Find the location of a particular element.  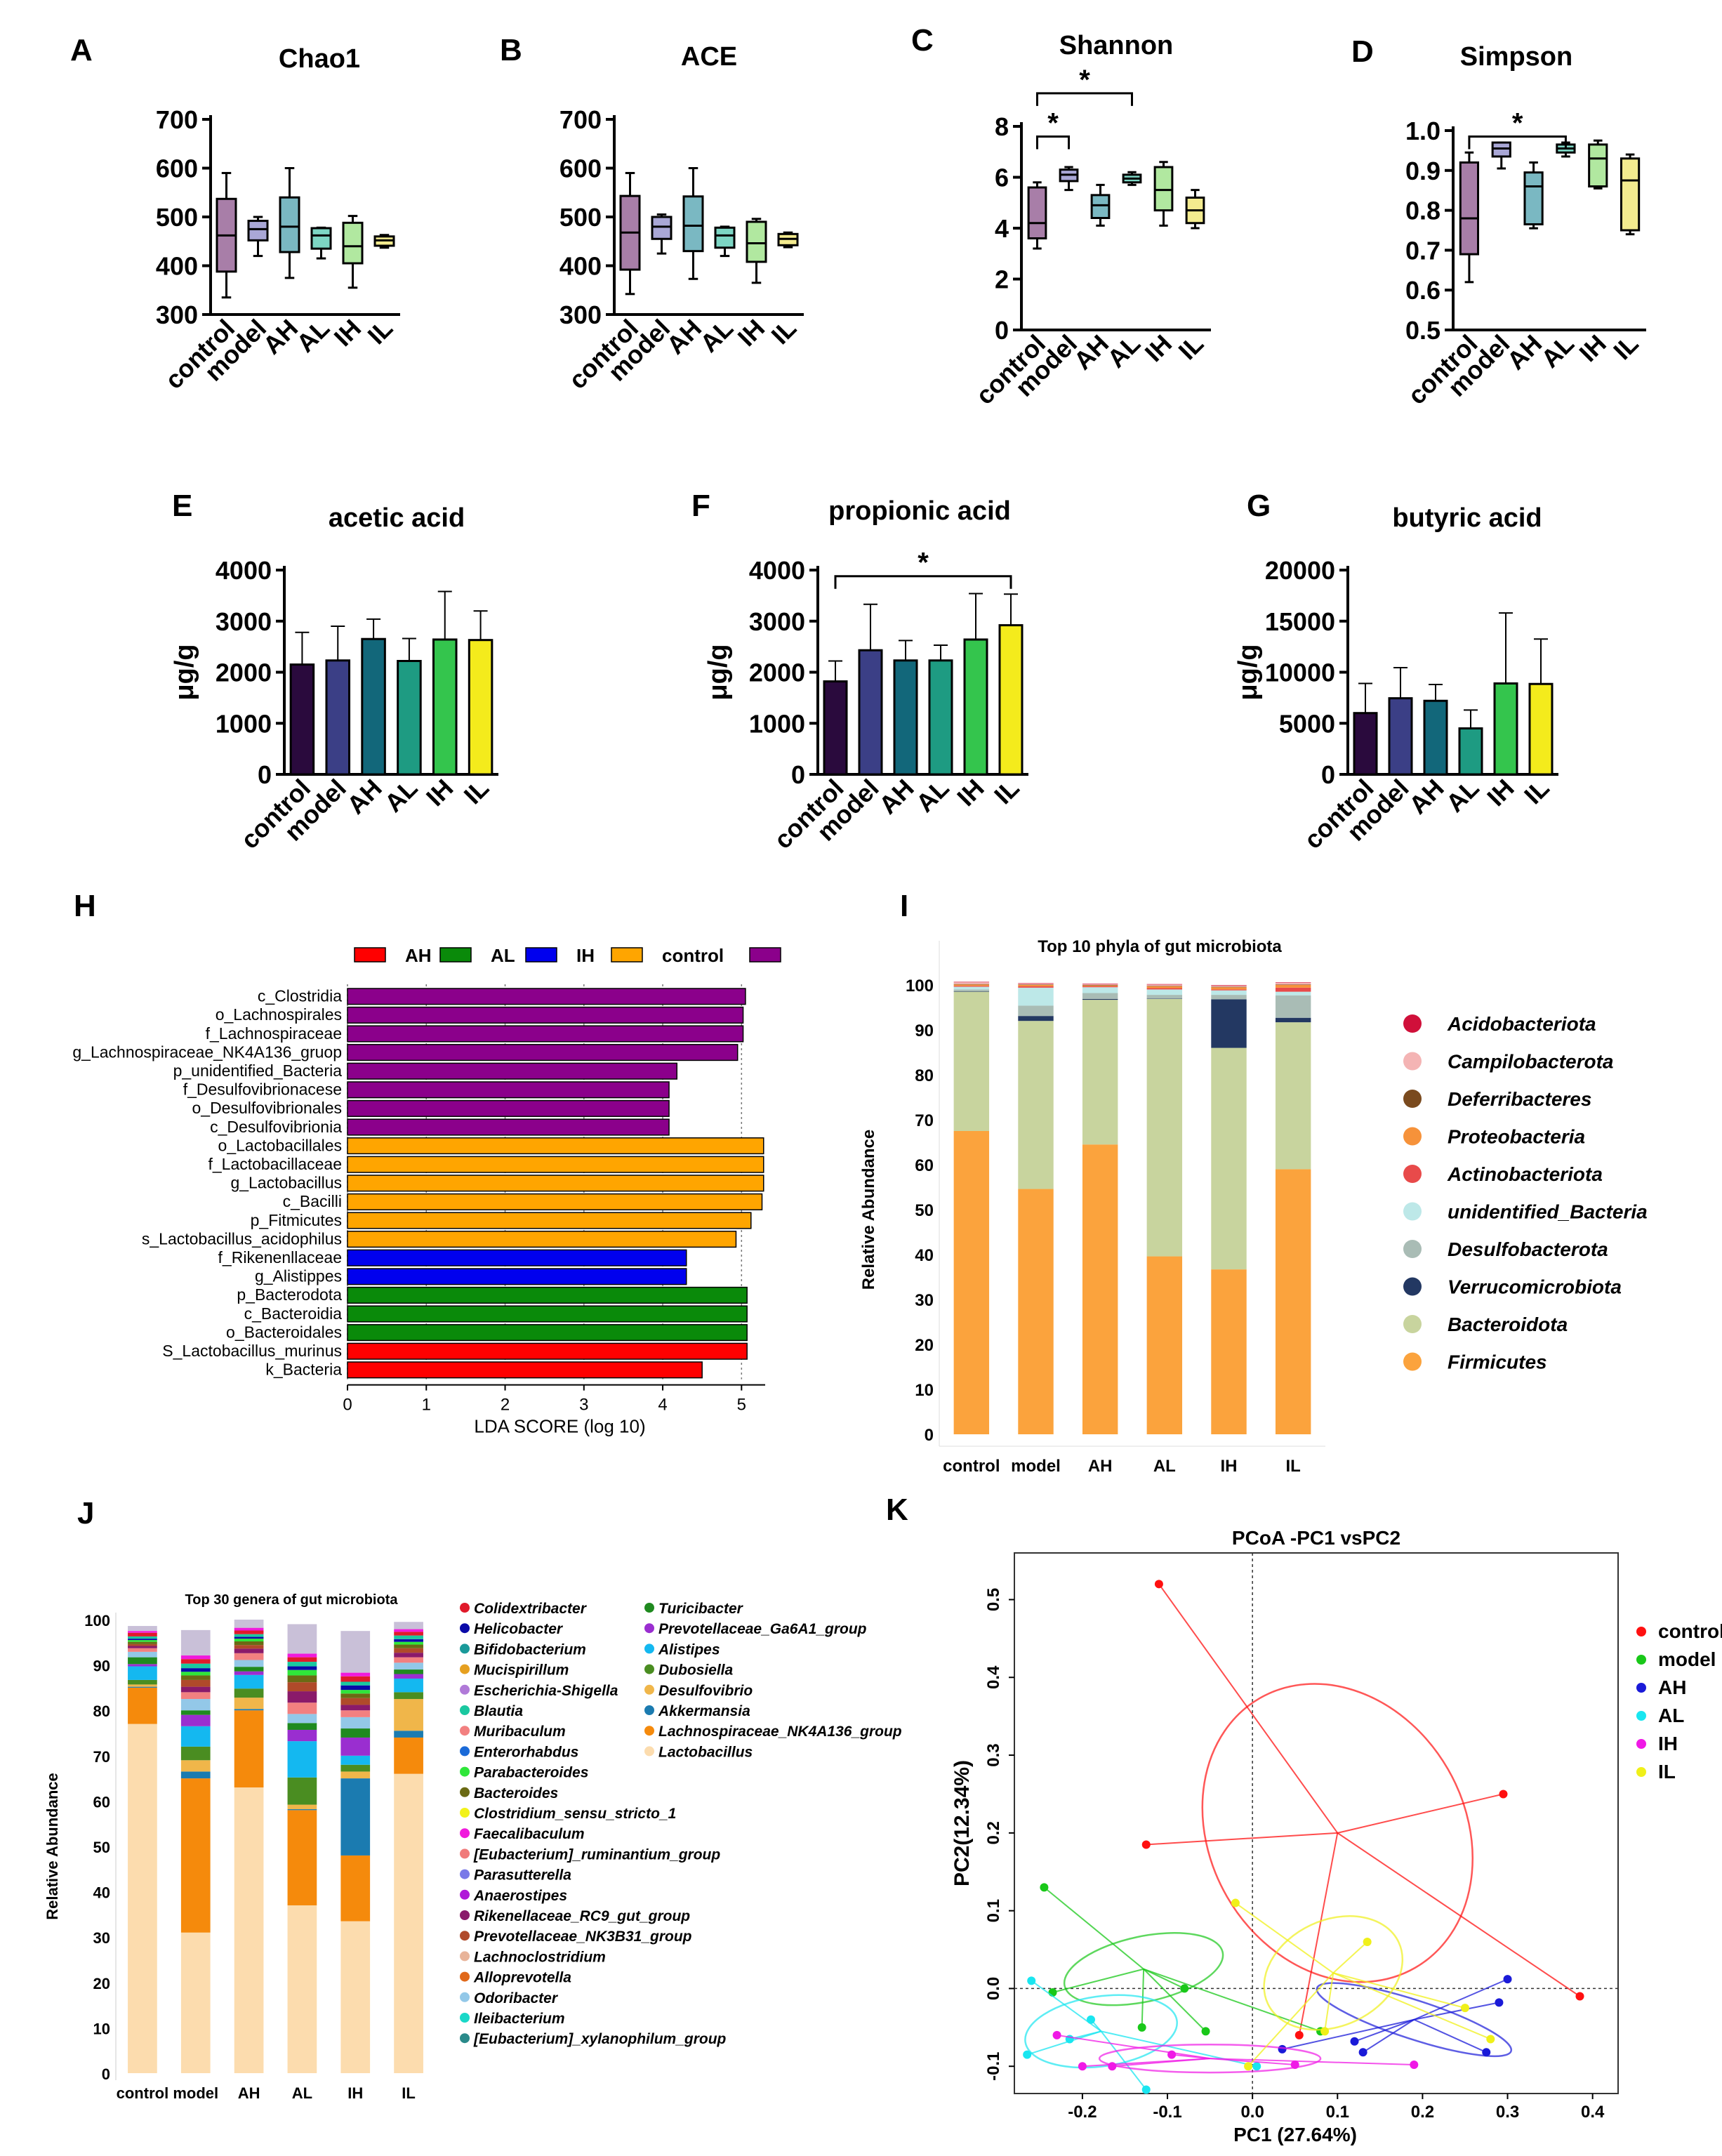

legend-label: Turicibacter is located at coordinates (701, 1609).